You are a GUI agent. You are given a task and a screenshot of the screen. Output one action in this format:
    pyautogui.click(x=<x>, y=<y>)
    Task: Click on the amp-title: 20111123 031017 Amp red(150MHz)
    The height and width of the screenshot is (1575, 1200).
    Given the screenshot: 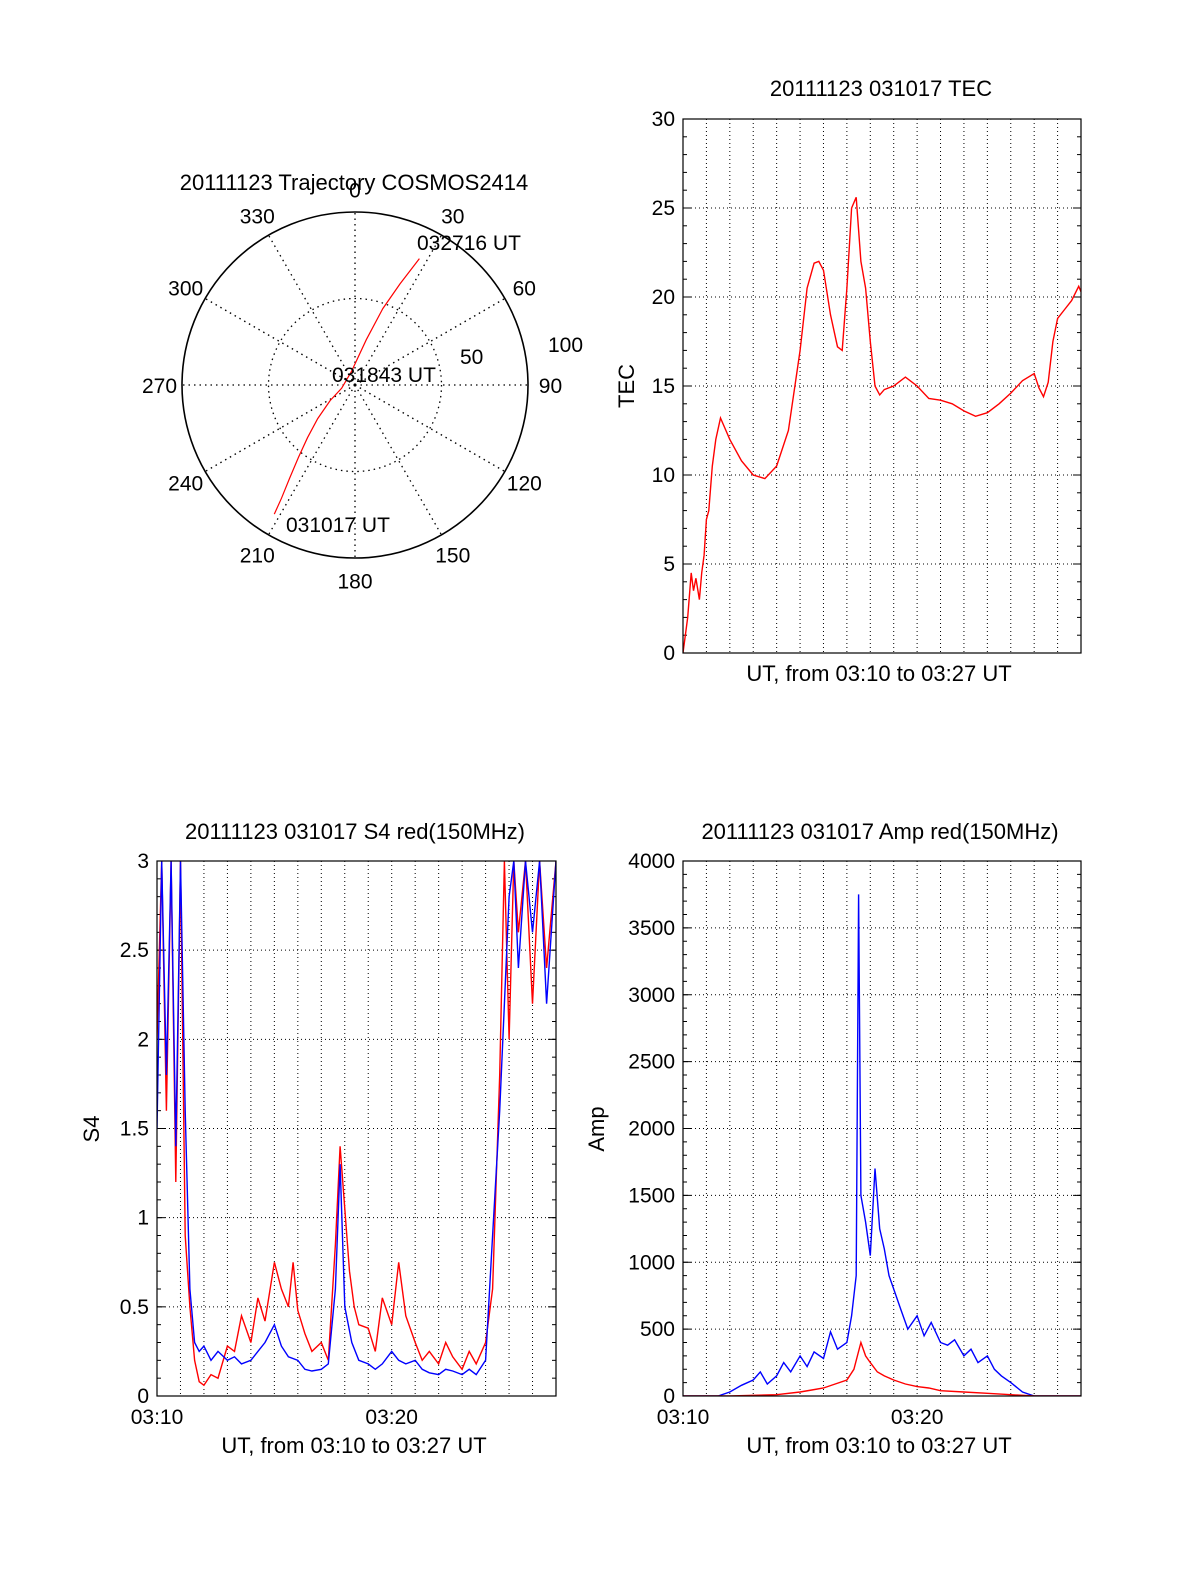 What is the action you would take?
    pyautogui.click(x=879, y=831)
    